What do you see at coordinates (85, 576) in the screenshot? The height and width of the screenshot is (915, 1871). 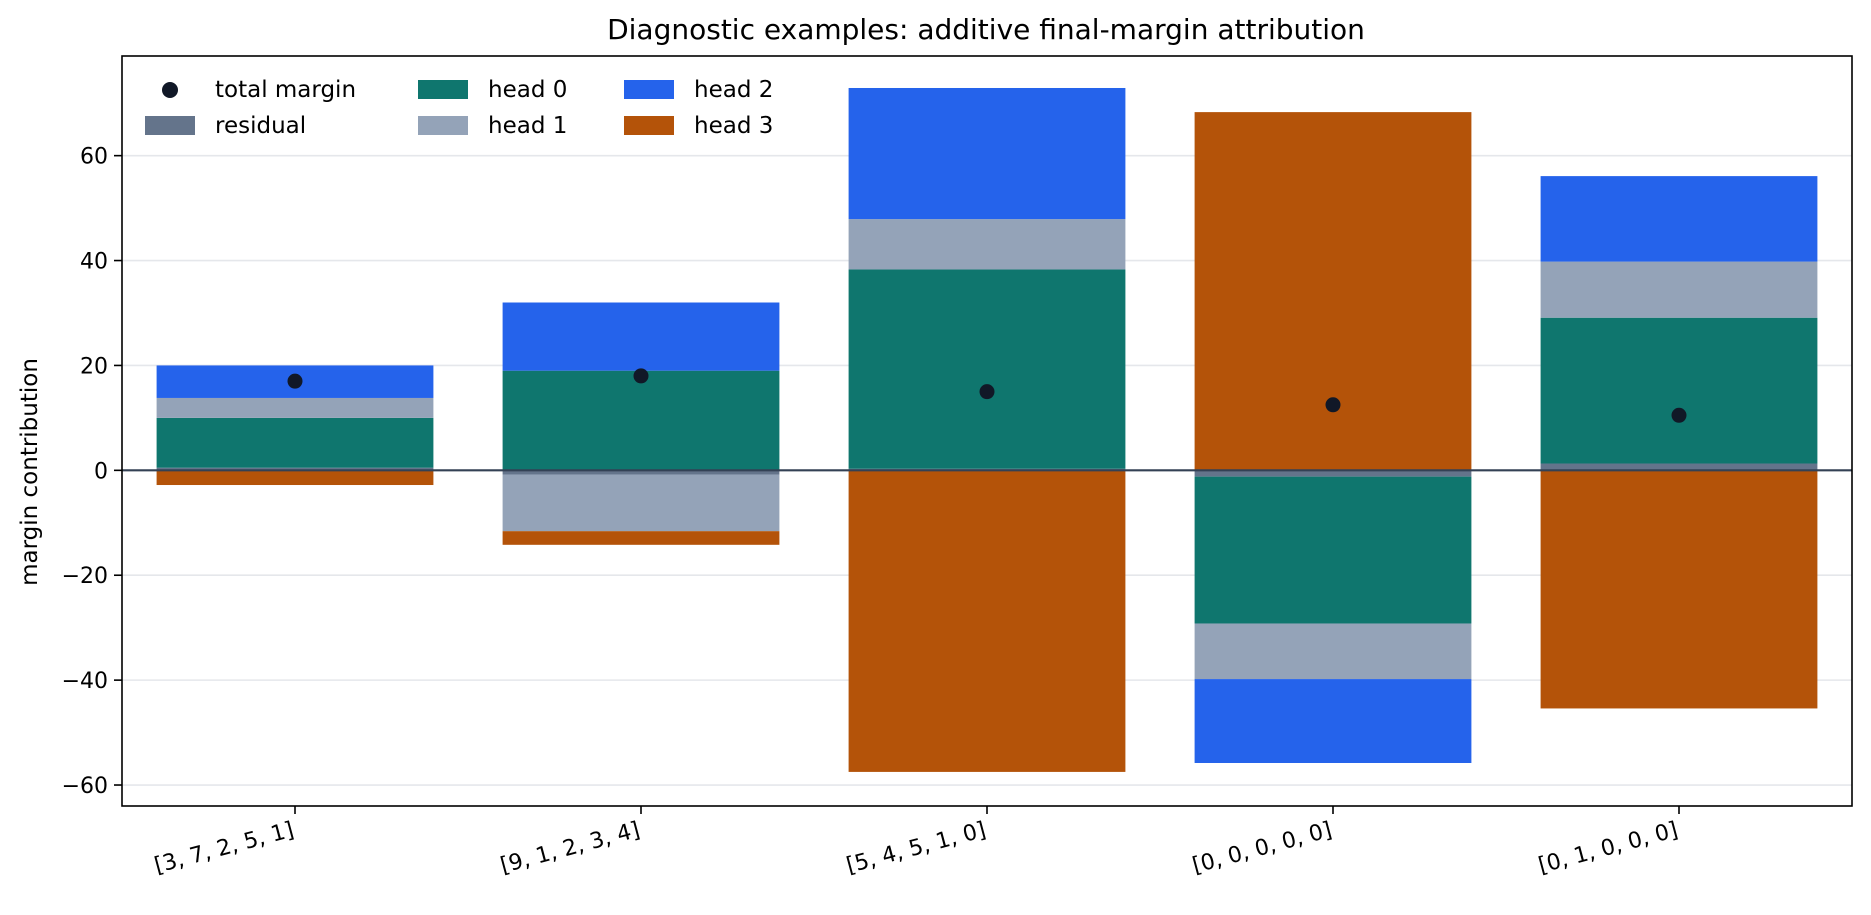 I see `y-tick-label: −20` at bounding box center [85, 576].